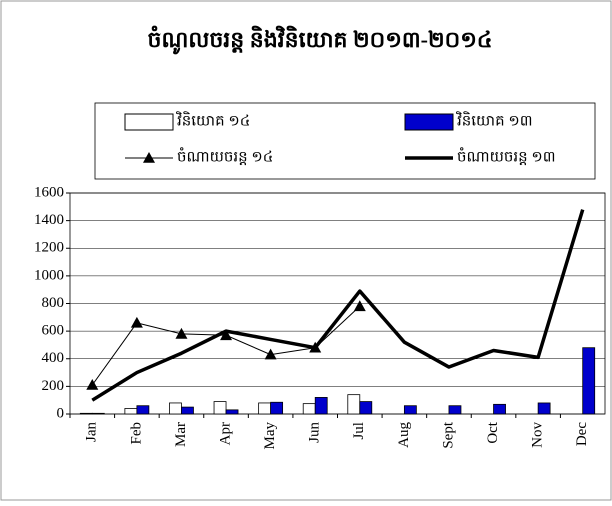 This screenshot has height=506, width=612. What do you see at coordinates (49, 220) in the screenshot?
I see `y-tick-label: 1400` at bounding box center [49, 220].